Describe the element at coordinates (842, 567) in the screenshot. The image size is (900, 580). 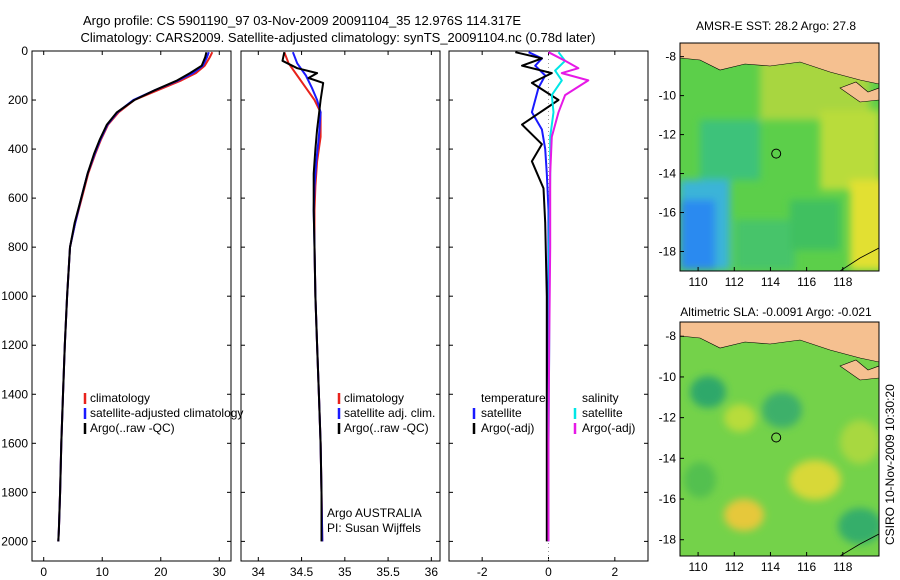
I see `lon-tick-label: 118` at that location.